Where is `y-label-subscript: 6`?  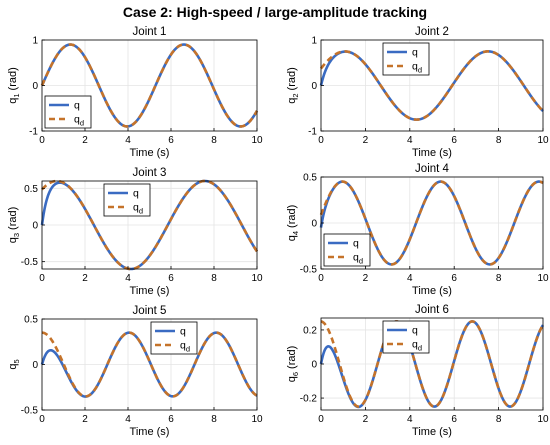
y-label-subscript: 6 is located at coordinates (295, 374).